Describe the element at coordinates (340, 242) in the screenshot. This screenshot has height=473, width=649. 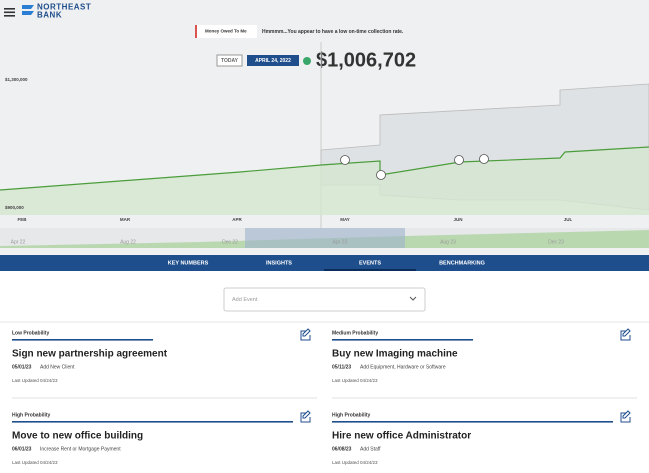
I see `navigator-label: Apr 23` at that location.